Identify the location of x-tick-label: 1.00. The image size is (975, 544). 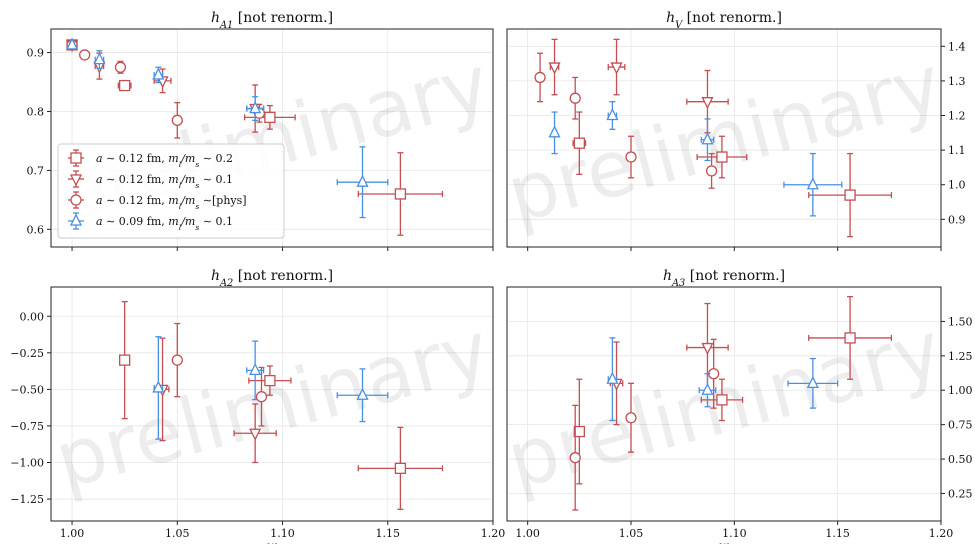
(527, 533).